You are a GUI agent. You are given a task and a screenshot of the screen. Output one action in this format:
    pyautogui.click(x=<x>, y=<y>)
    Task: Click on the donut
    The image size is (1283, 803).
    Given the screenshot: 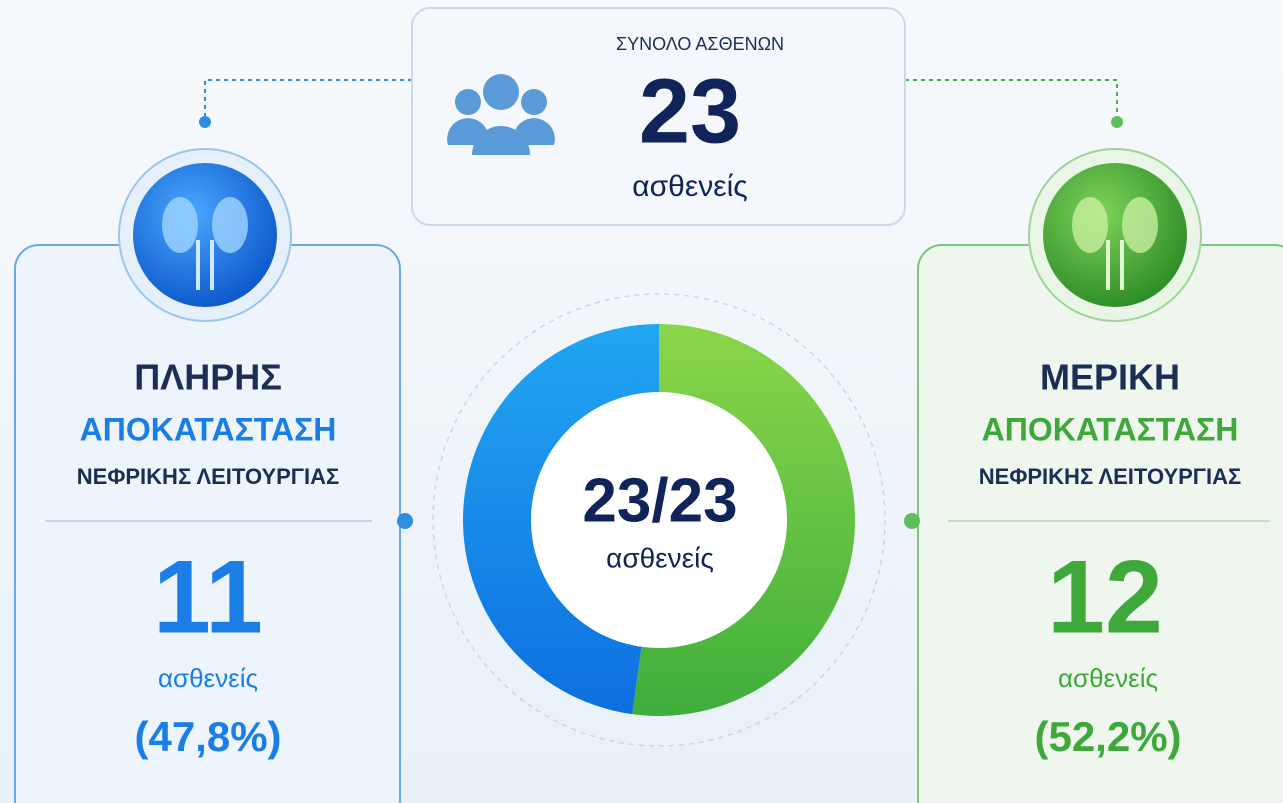 What is the action you would take?
    pyautogui.click(x=659, y=520)
    